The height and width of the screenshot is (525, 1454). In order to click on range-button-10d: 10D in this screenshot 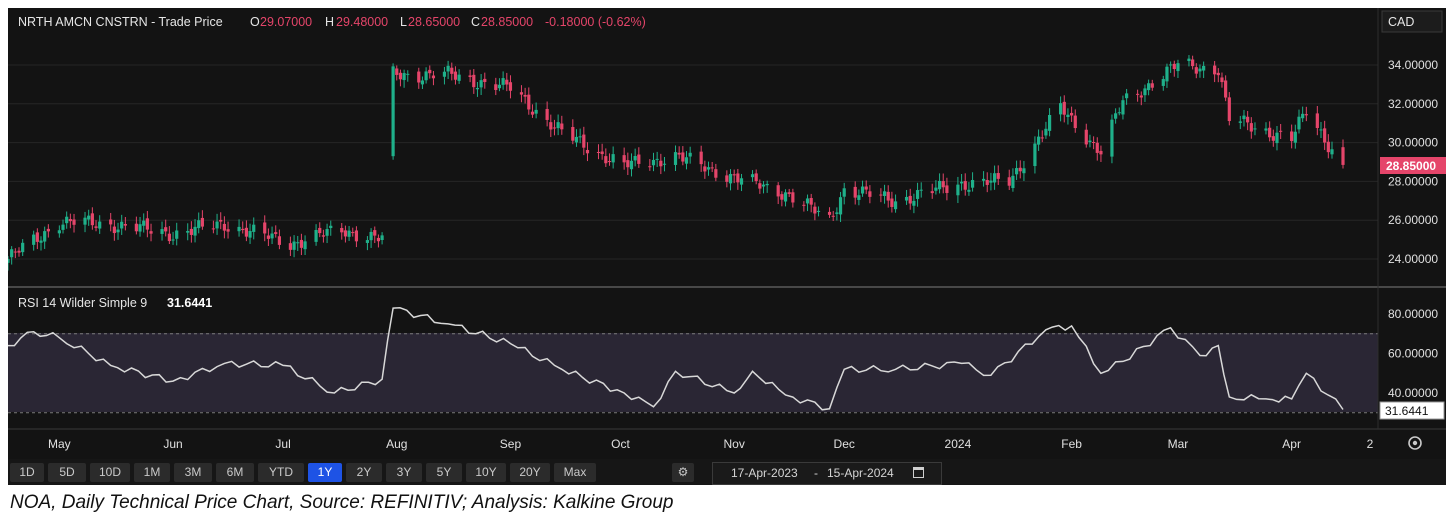, I will do `click(110, 472)`.